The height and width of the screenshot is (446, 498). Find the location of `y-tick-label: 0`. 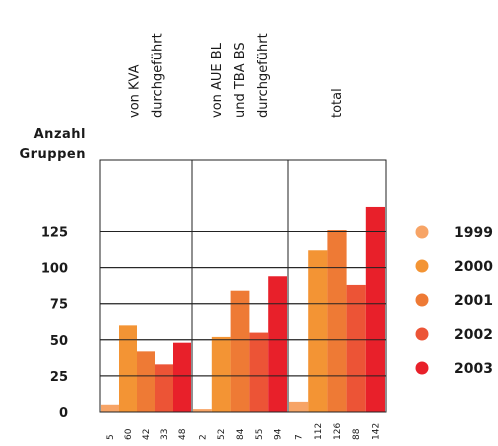

y-tick-label: 0 is located at coordinates (63, 413).